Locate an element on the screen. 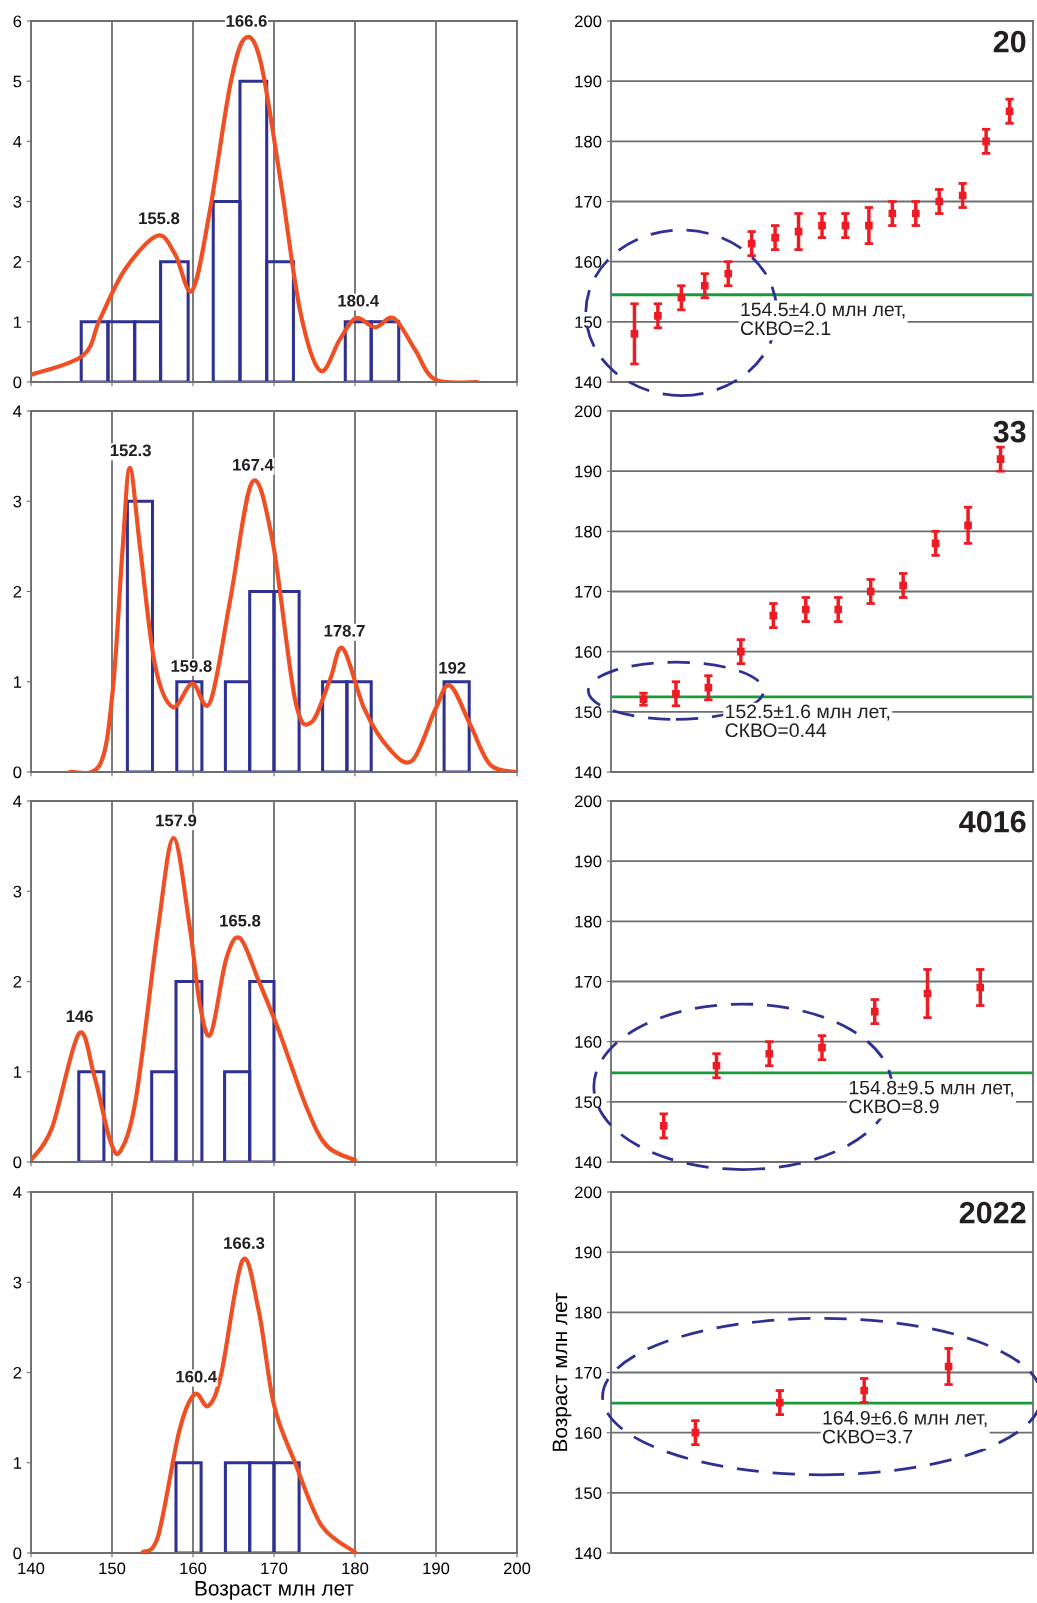 Image resolution: width=1037 pixels, height=1603 pixels. annotation: 166.6 is located at coordinates (246, 21).